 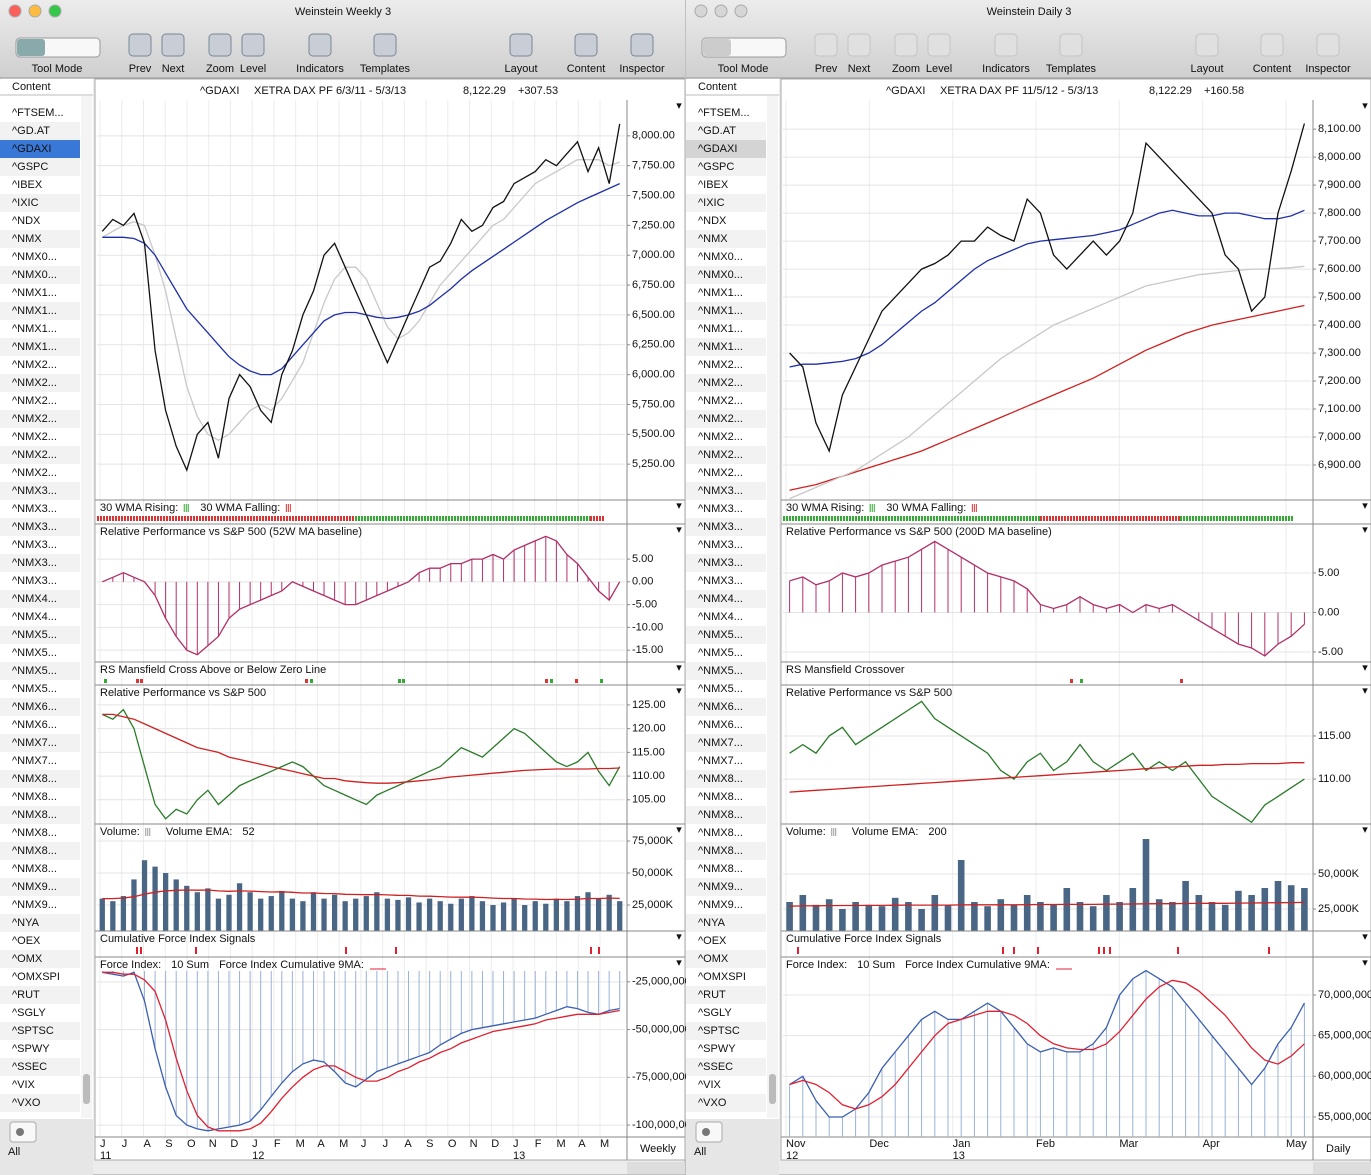 I want to click on sidebar-item: ^RUT, so click(x=712, y=995).